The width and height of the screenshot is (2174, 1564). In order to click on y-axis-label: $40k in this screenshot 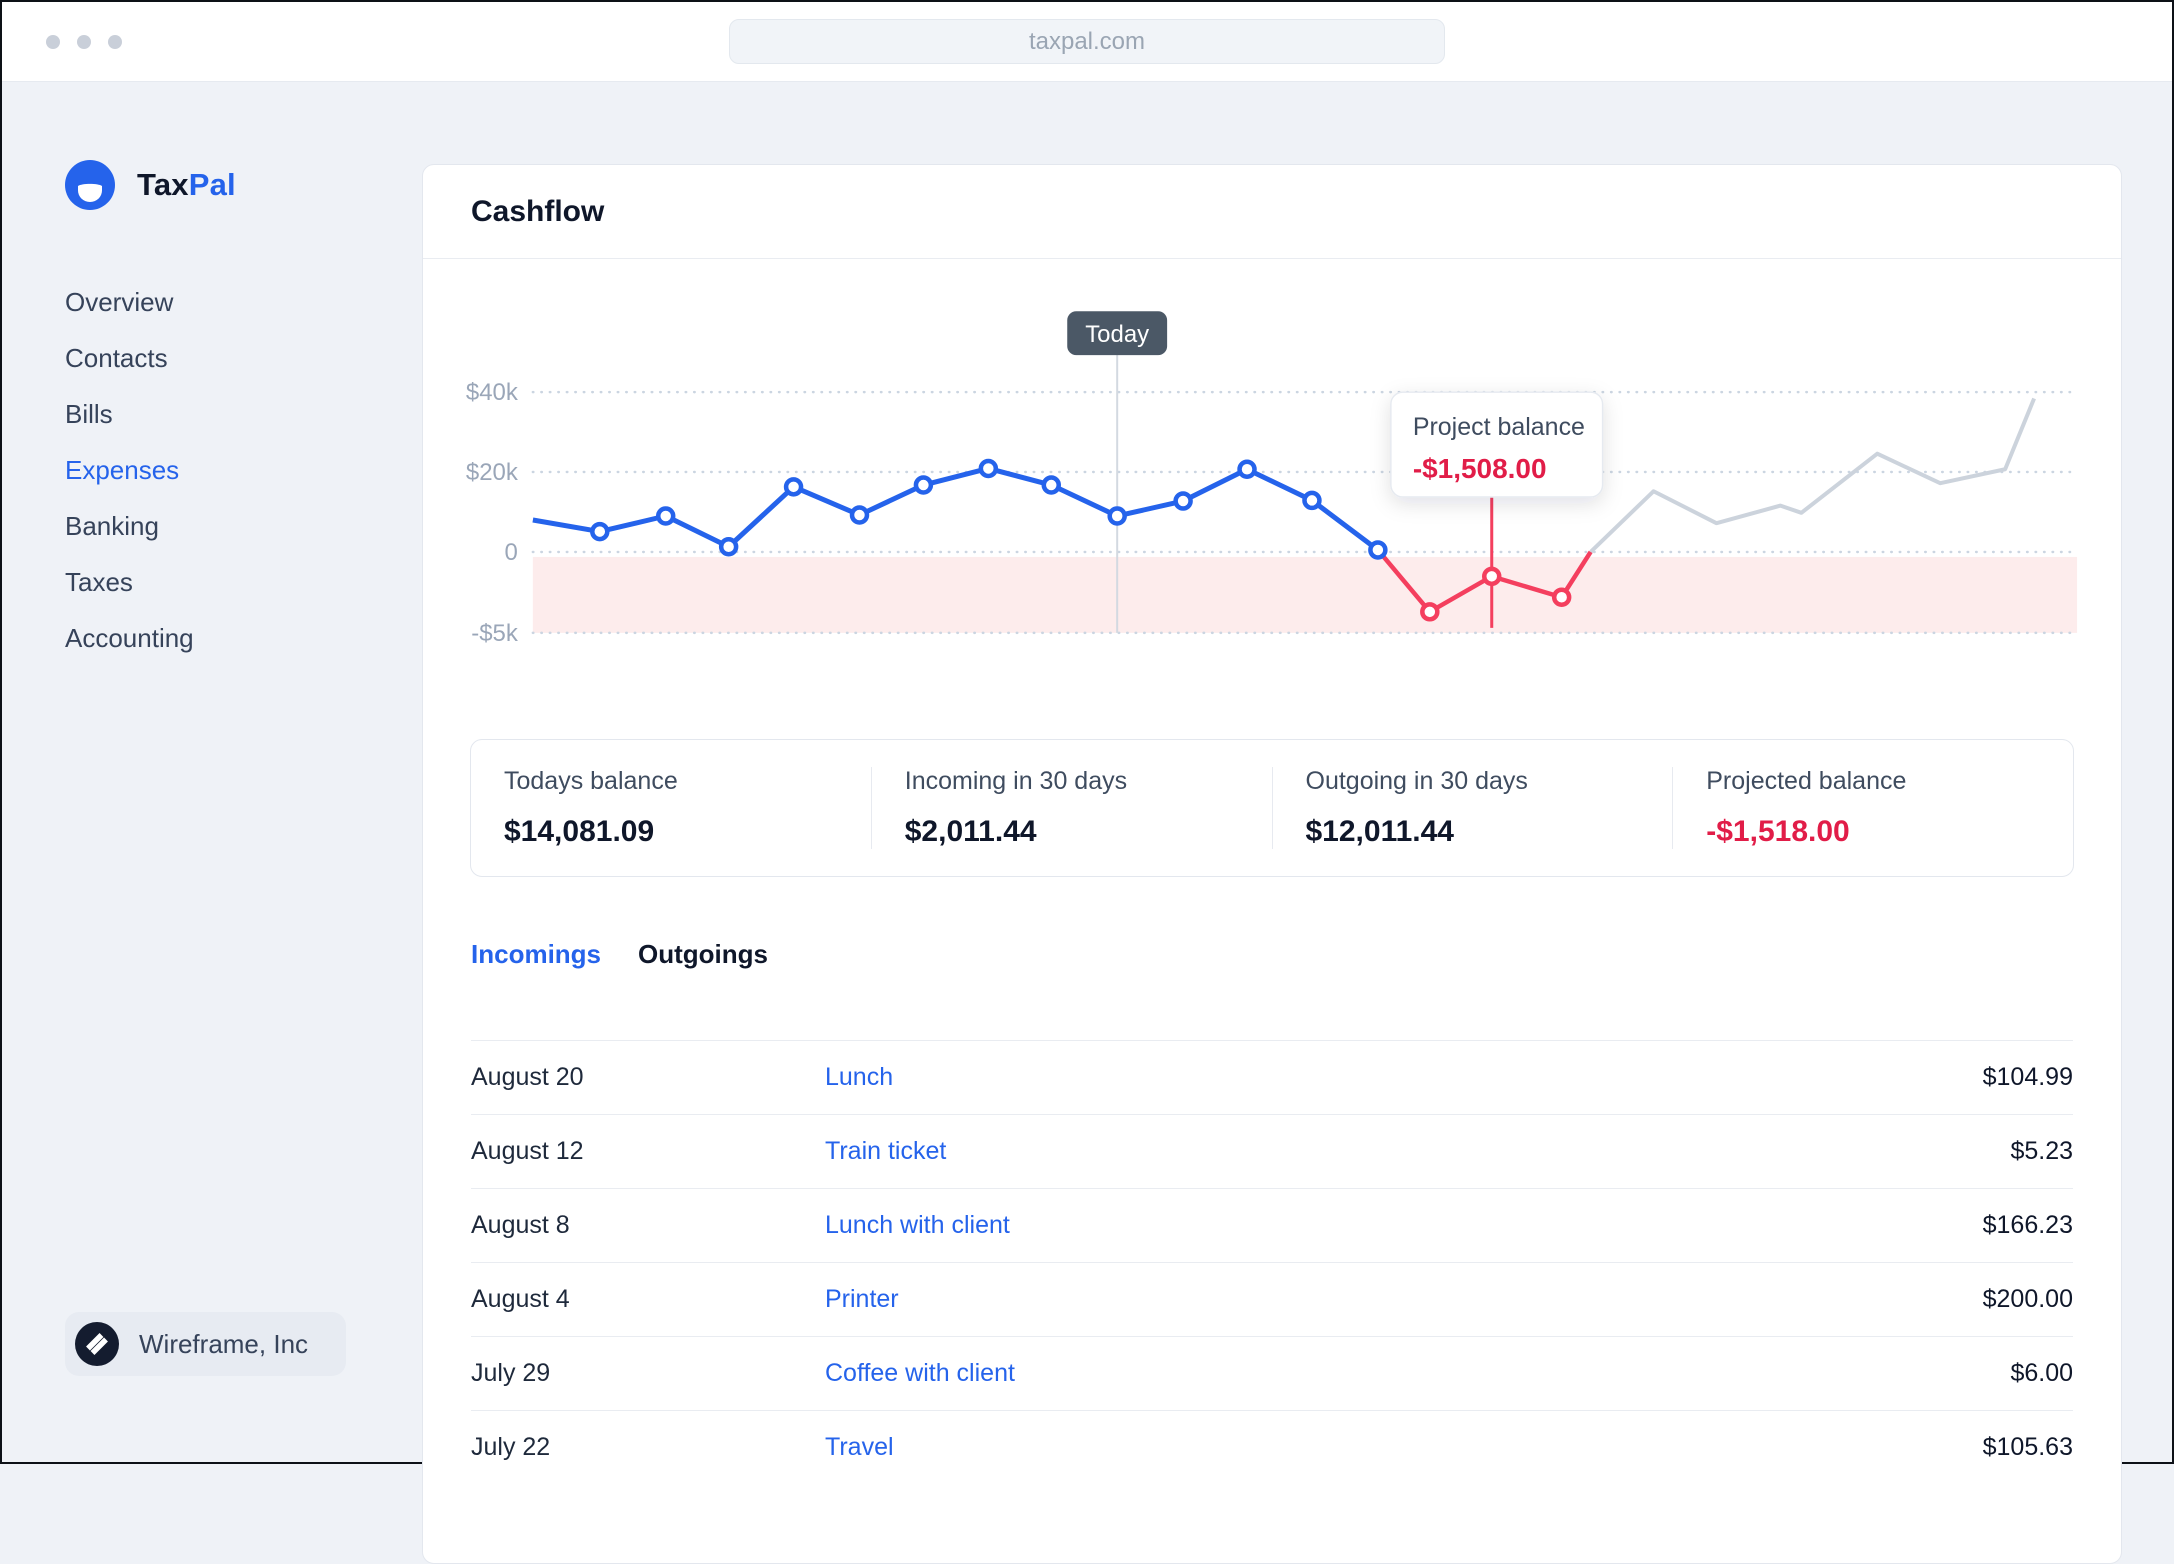, I will do `click(492, 392)`.